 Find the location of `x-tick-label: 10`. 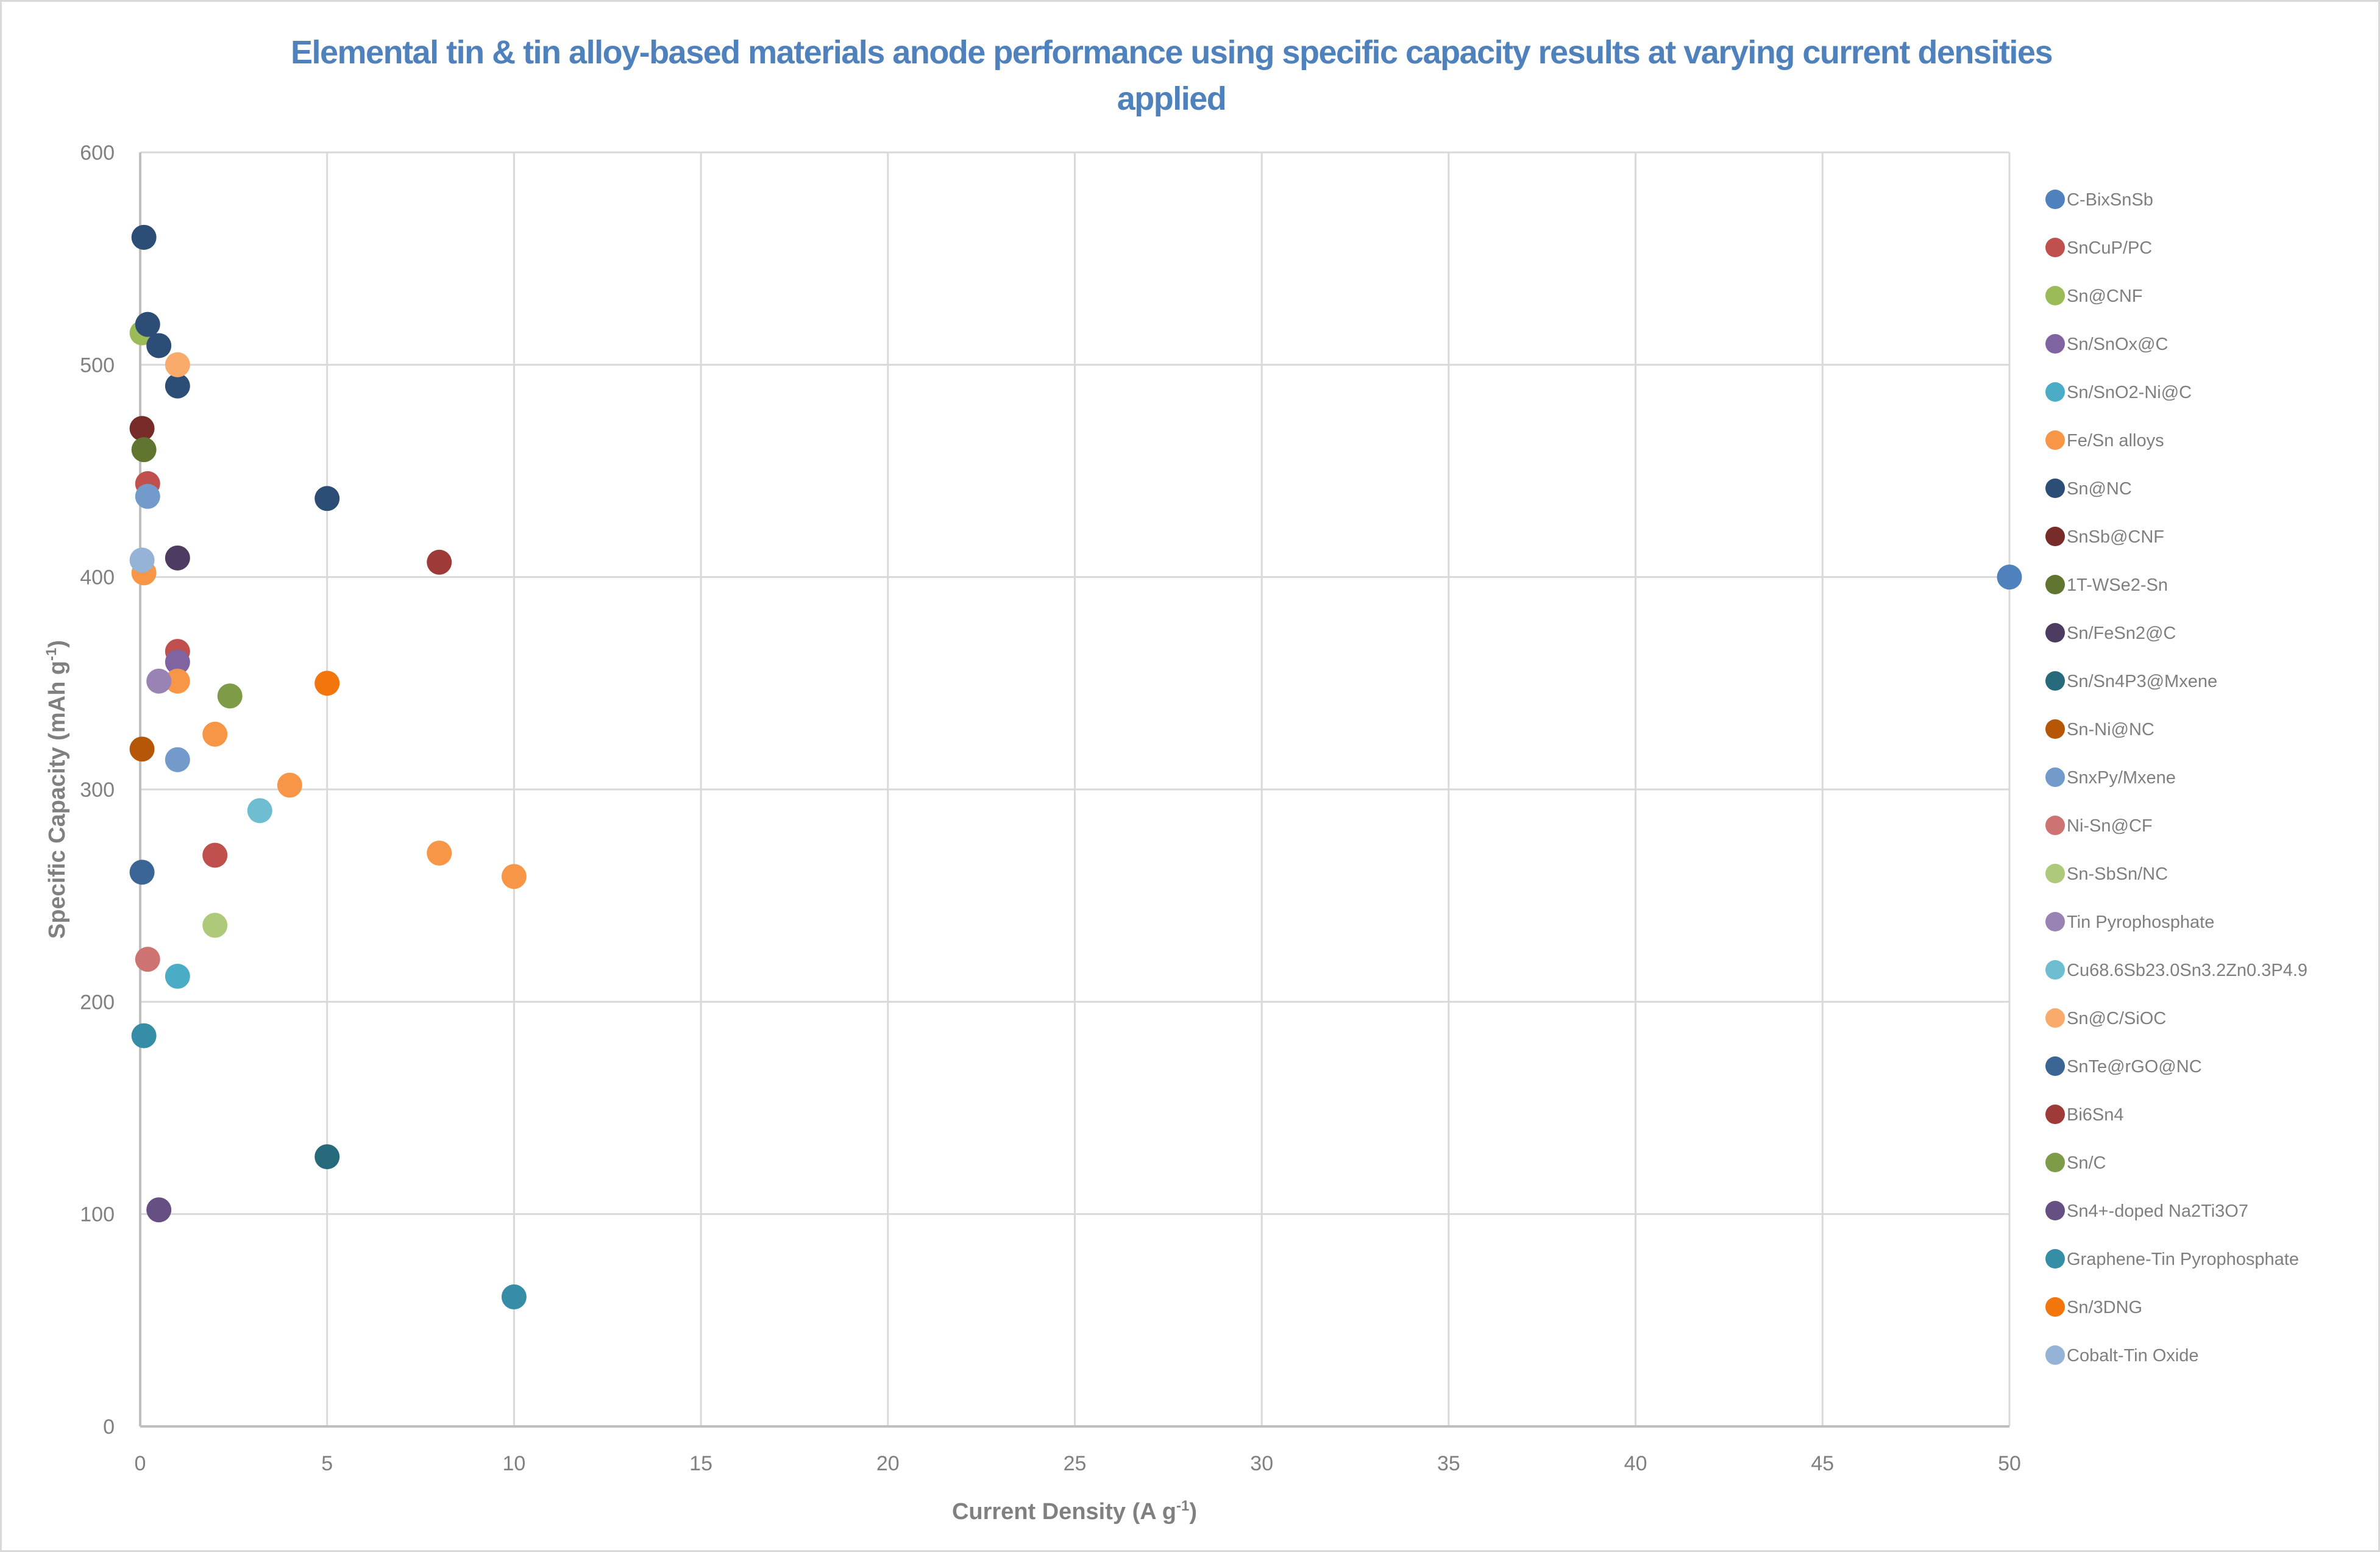

x-tick-label: 10 is located at coordinates (513, 1463).